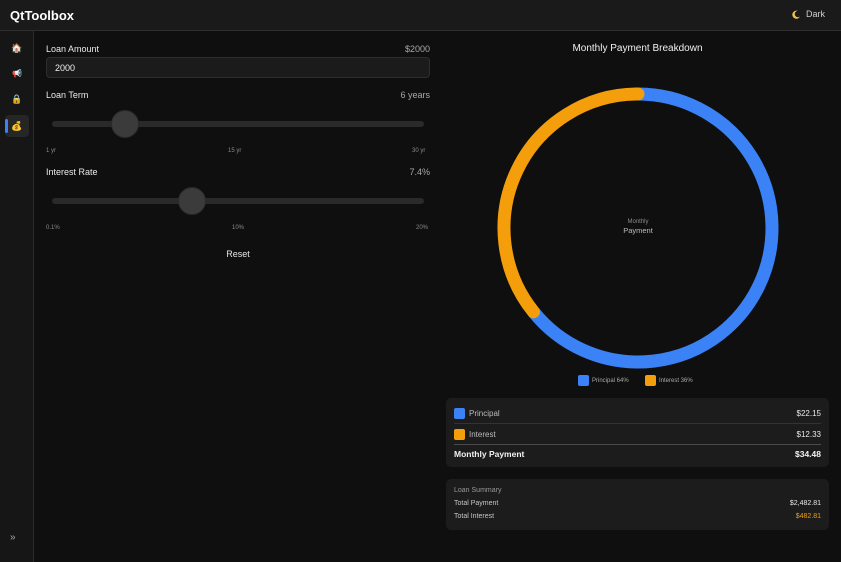 This screenshot has height=562, width=841. Describe the element at coordinates (417, 49) in the screenshot. I see `loan-amount-value: $2000` at that location.